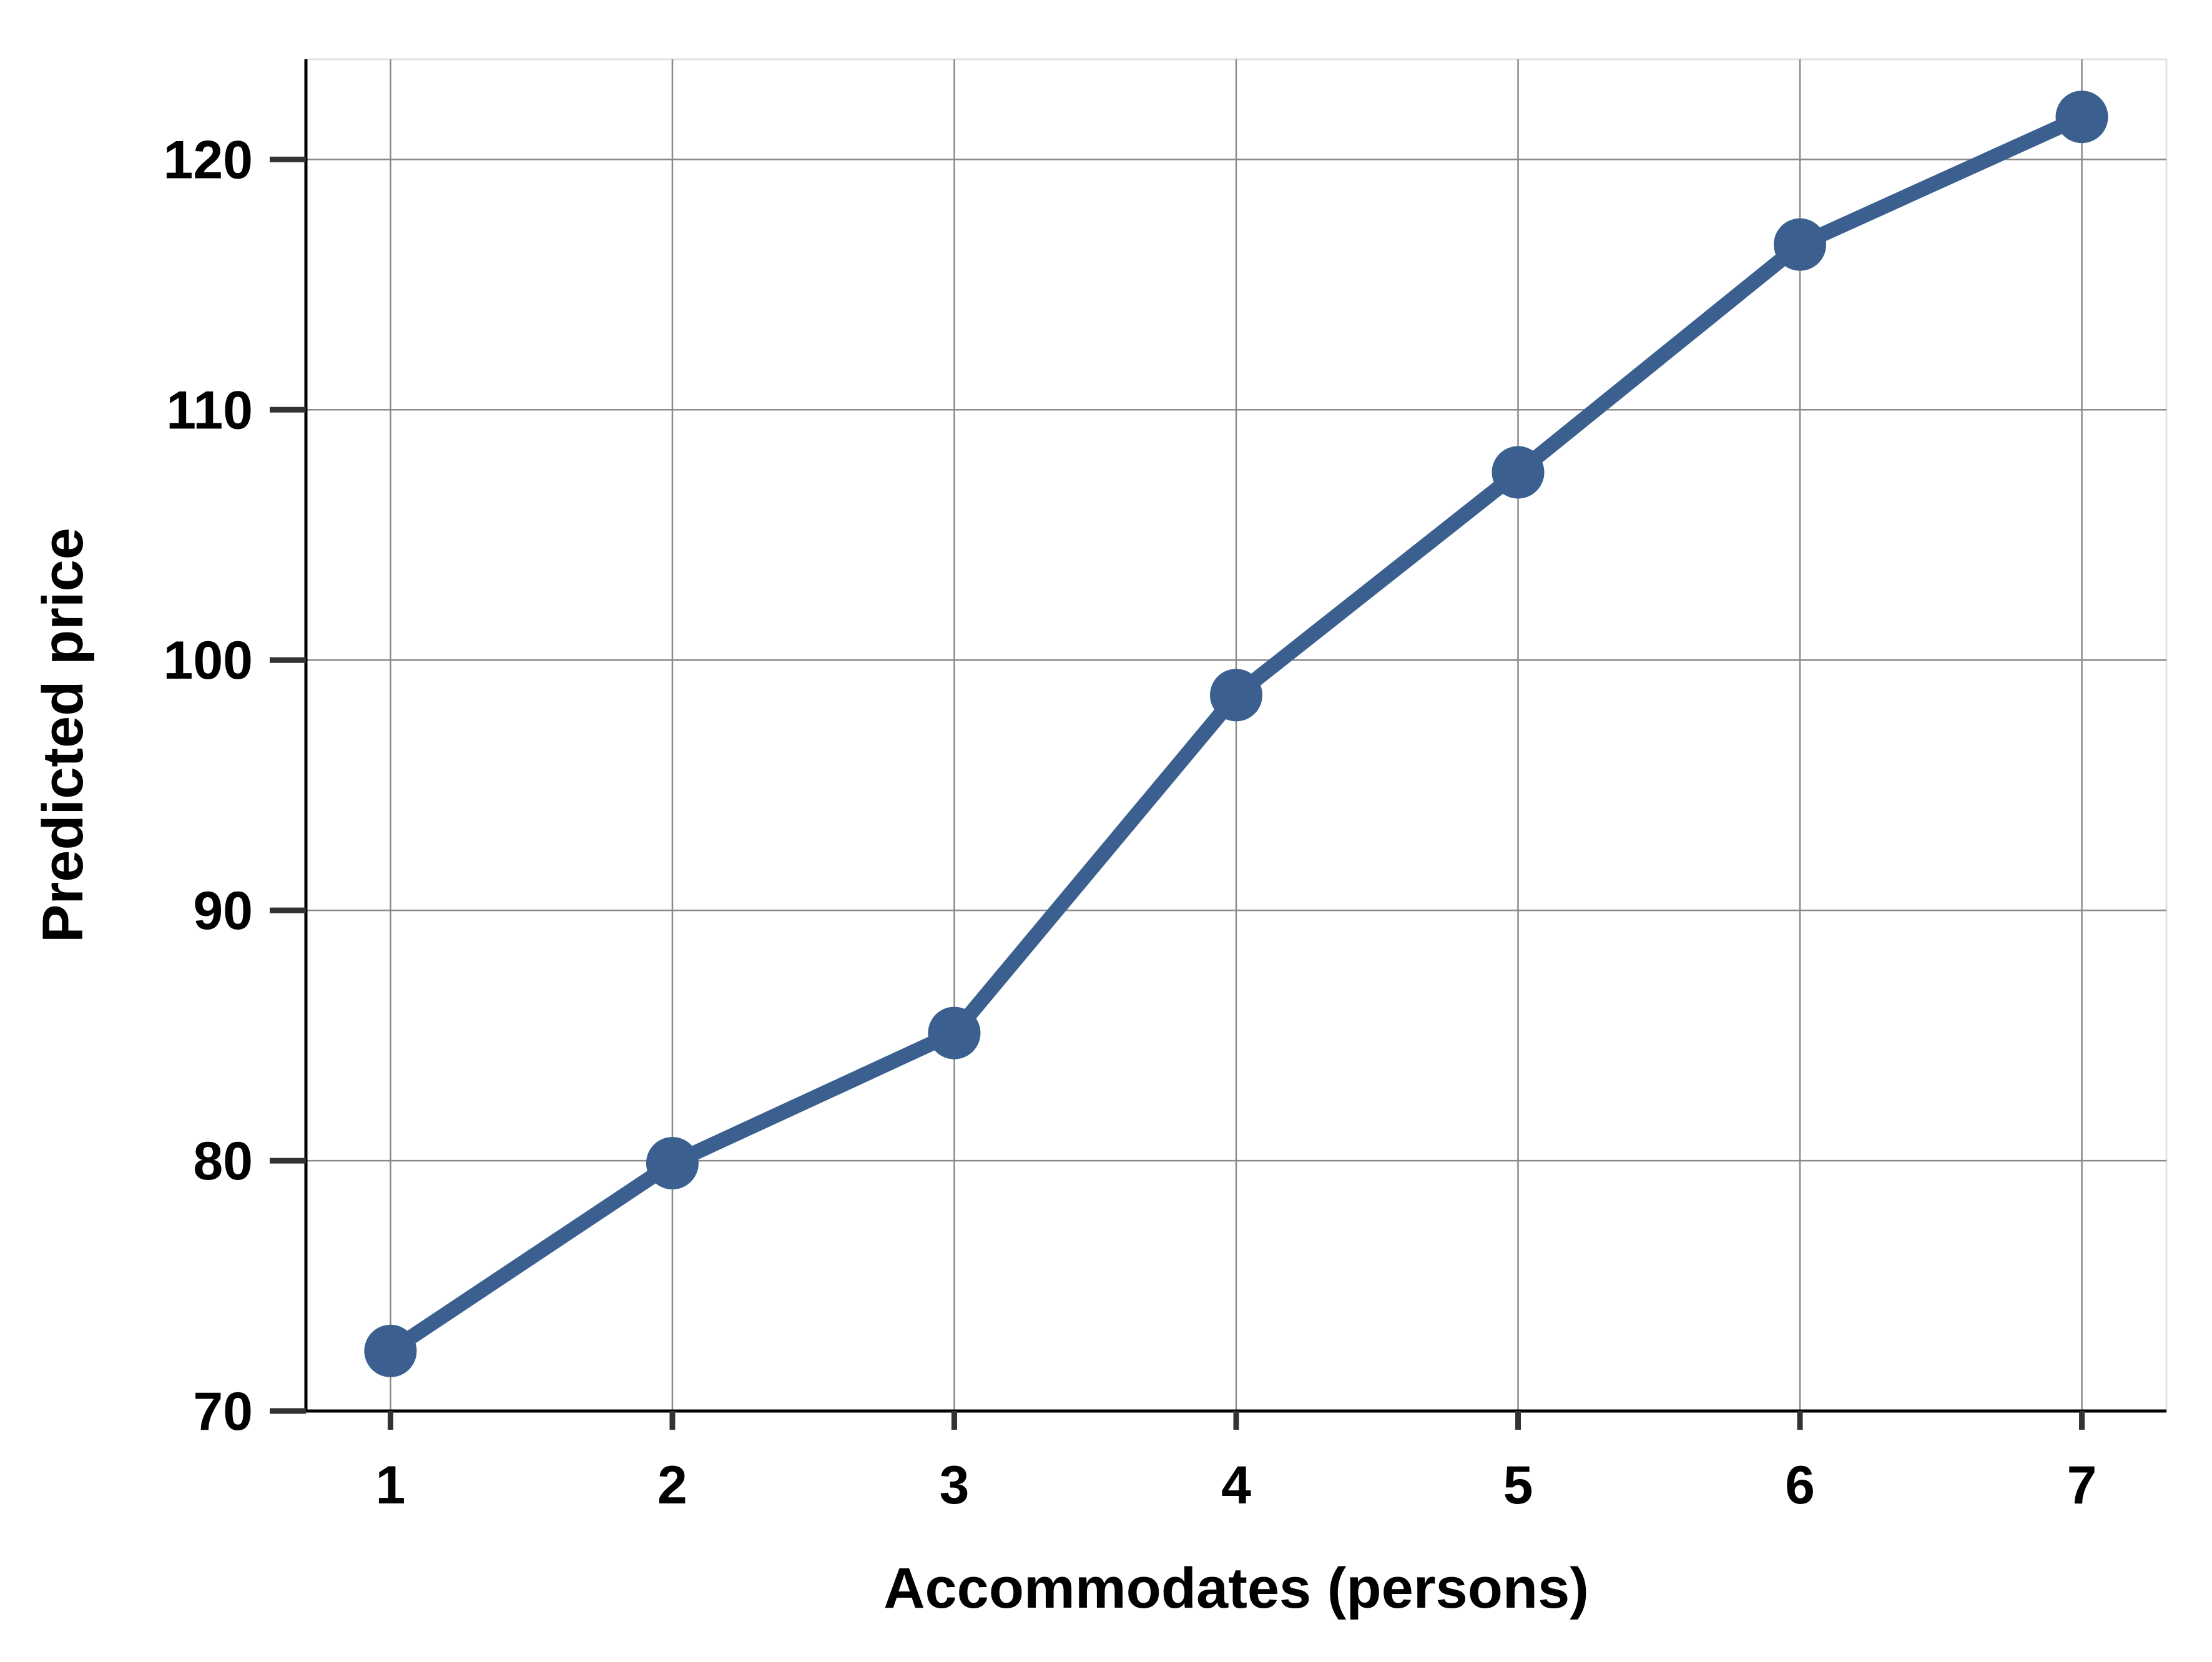  I want to click on x-tick-label: 1, so click(391, 1485).